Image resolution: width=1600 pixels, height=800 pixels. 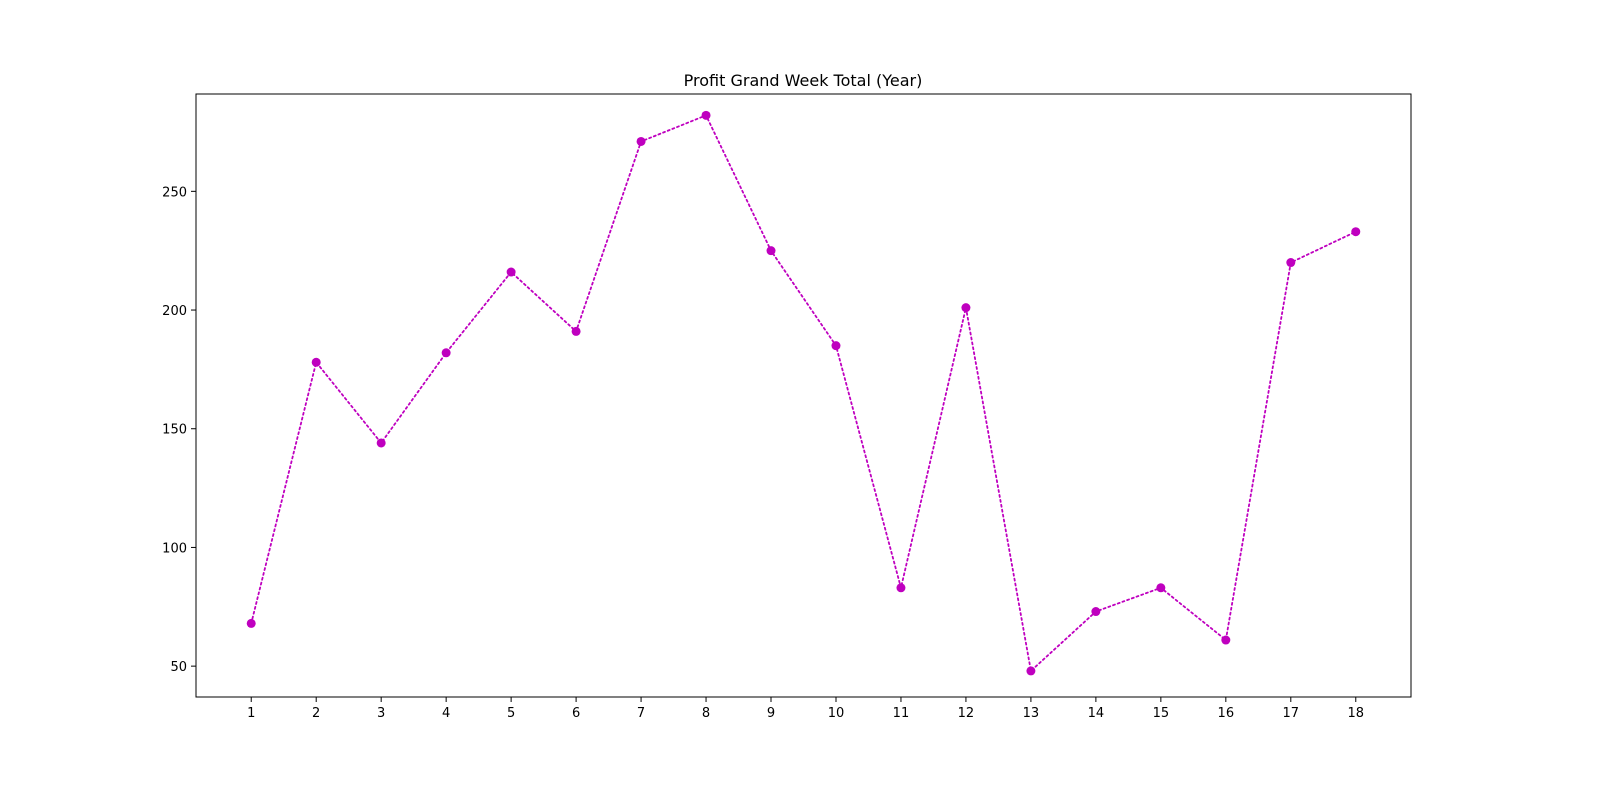 I want to click on y-tick-label: 200, so click(x=174, y=311).